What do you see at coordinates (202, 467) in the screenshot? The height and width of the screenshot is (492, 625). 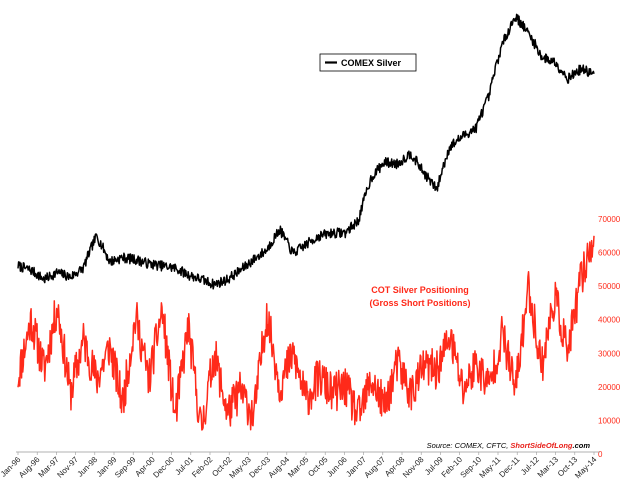 I see `x-tick-label: Feb-02` at bounding box center [202, 467].